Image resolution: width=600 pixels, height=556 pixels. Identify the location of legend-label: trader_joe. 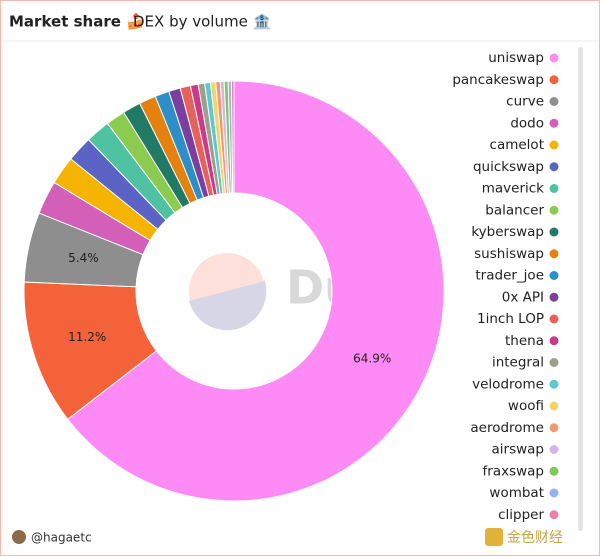
(509, 276).